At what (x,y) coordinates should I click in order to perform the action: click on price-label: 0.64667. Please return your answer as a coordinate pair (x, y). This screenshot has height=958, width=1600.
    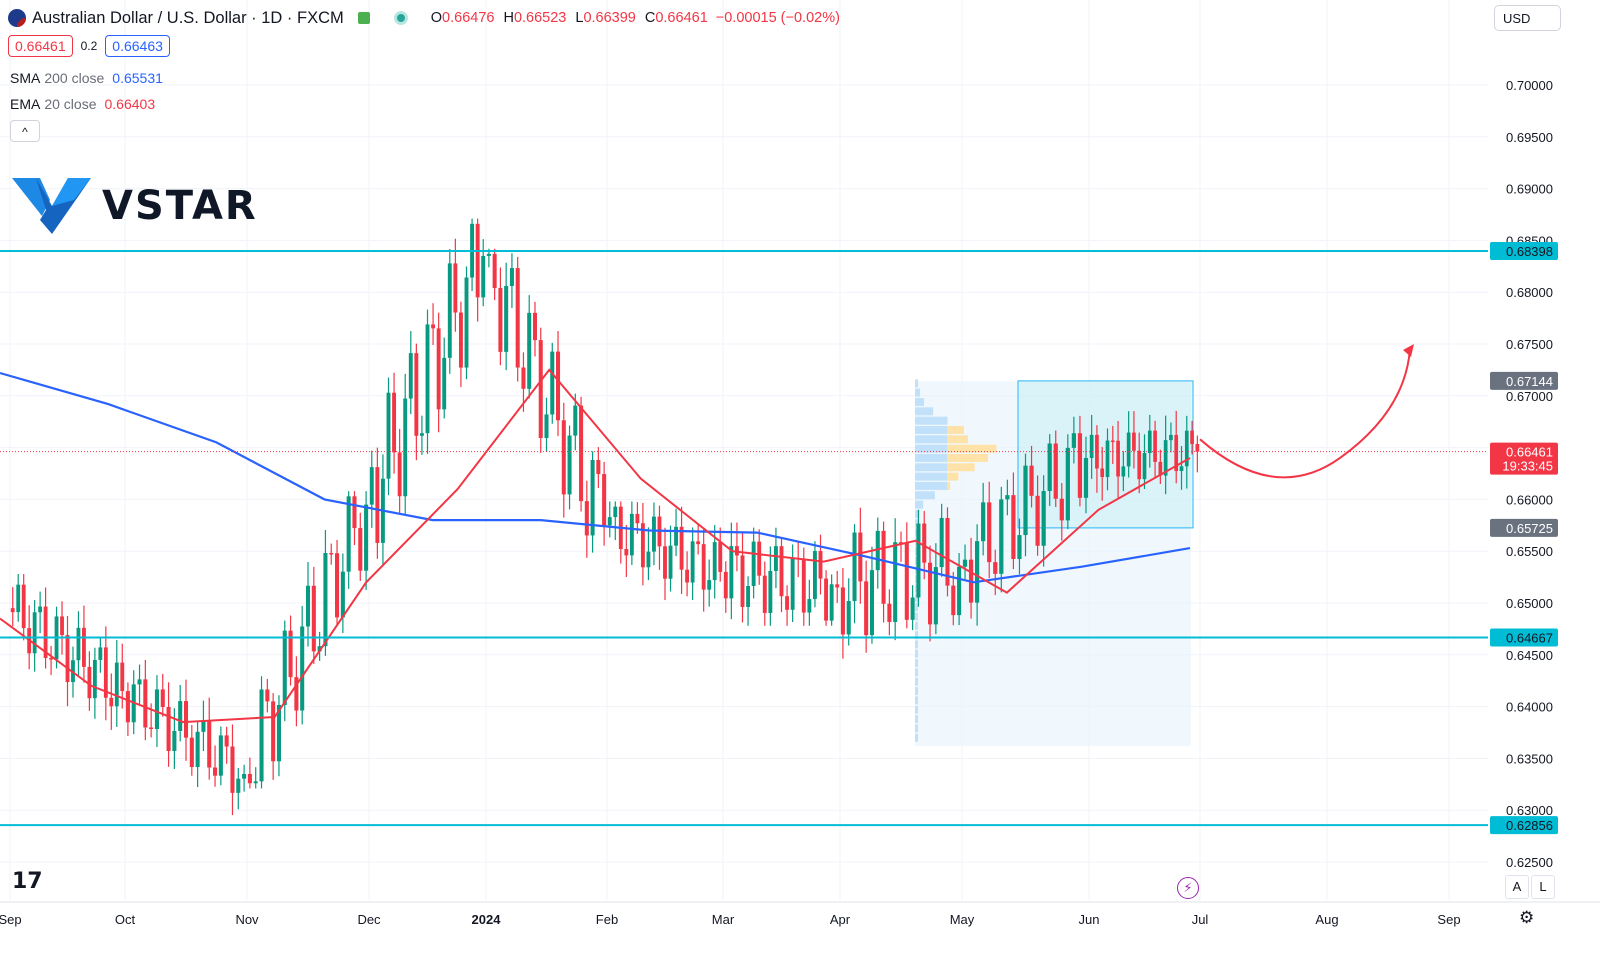
    Looking at the image, I should click on (1529, 637).